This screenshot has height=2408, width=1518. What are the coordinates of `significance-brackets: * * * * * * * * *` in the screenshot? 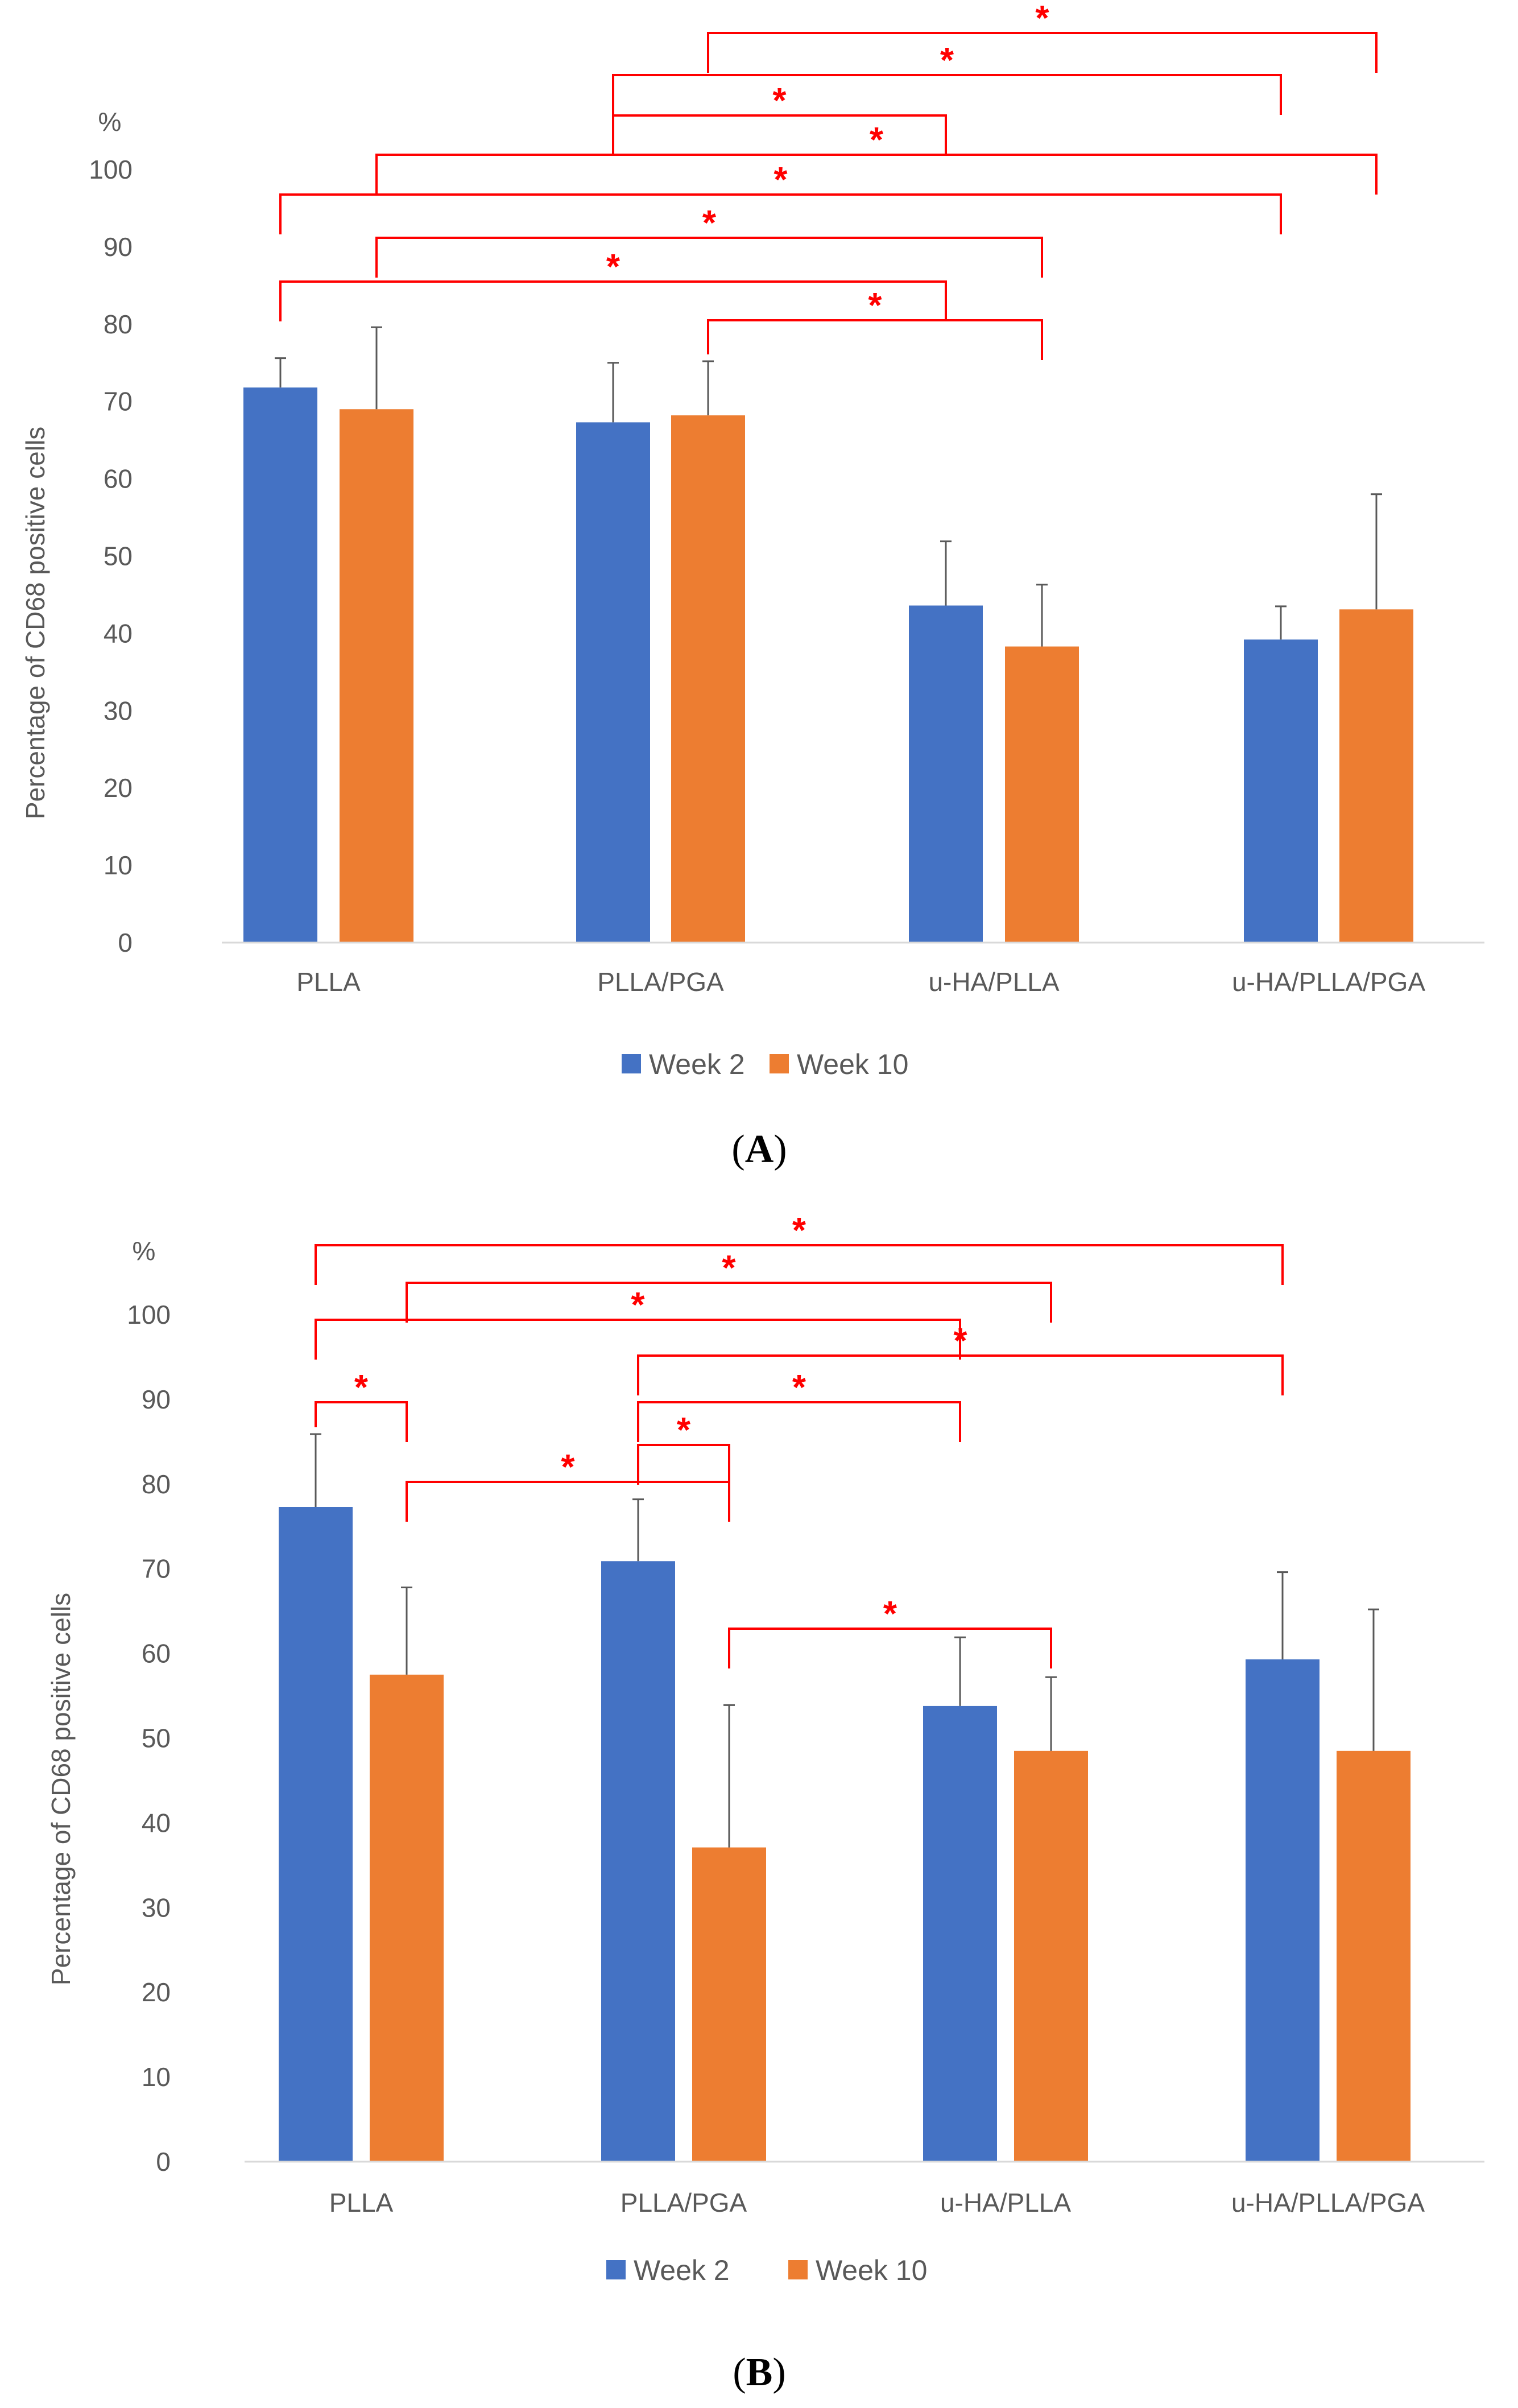 It's located at (799, 1440).